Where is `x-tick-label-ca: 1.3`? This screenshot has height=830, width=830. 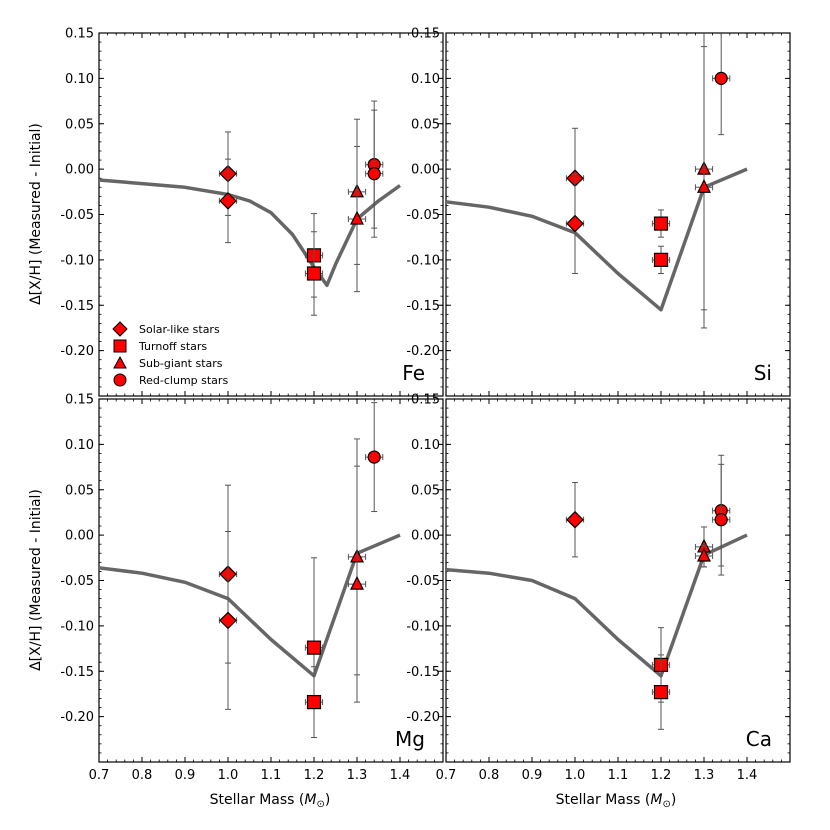 x-tick-label-ca: 1.3 is located at coordinates (704, 775).